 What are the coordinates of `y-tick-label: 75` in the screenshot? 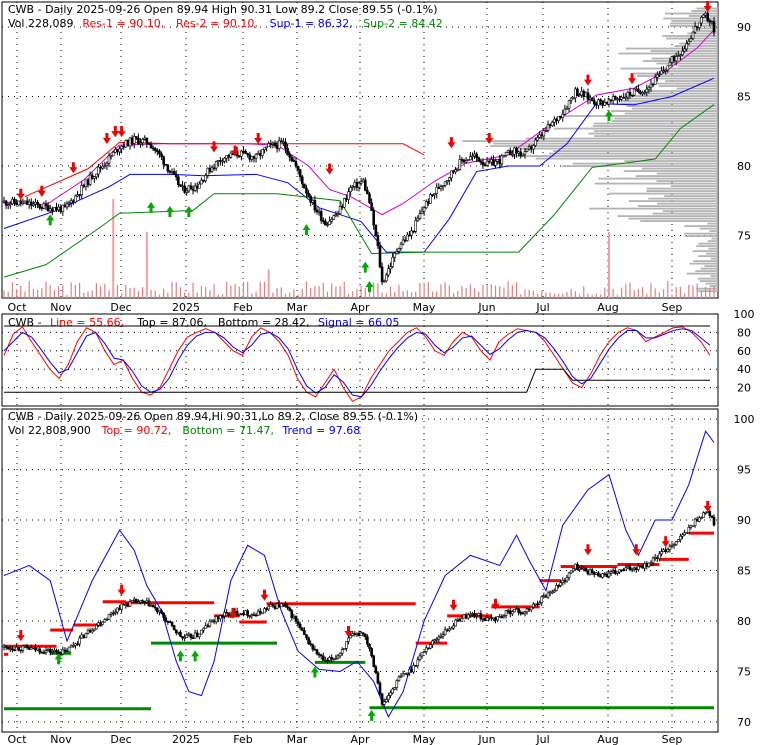 It's located at (744, 671).